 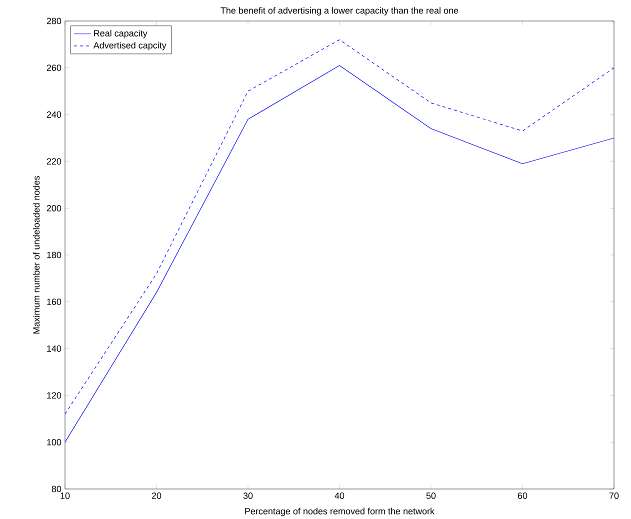 What do you see at coordinates (54, 255) in the screenshot?
I see `y-tick-label: 180` at bounding box center [54, 255].